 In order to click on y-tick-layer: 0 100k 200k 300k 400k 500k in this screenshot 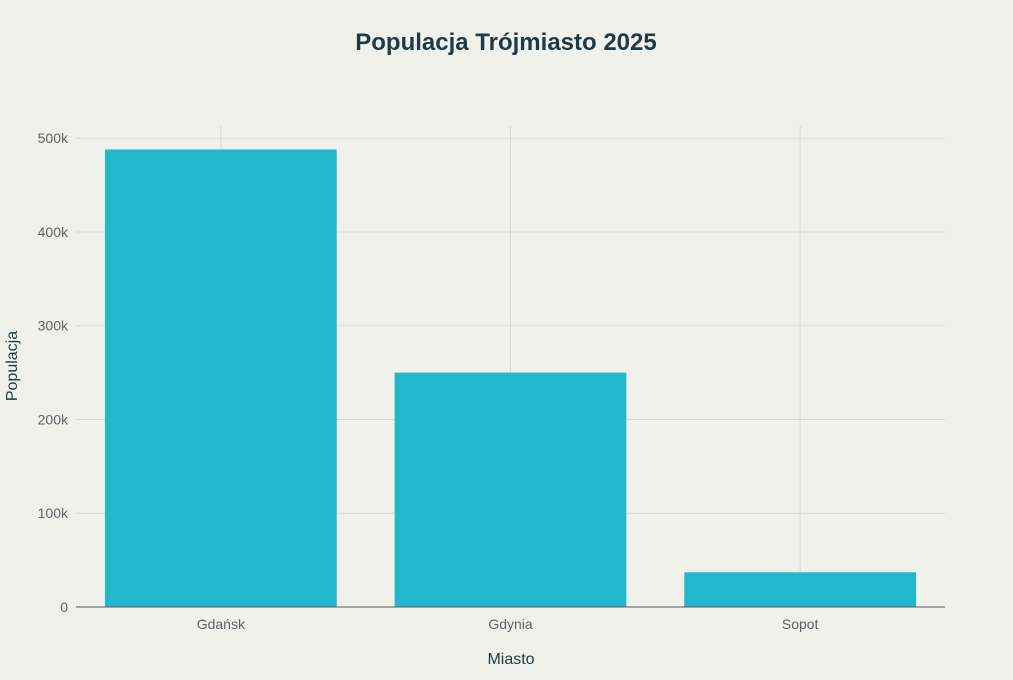, I will do `click(53, 372)`.